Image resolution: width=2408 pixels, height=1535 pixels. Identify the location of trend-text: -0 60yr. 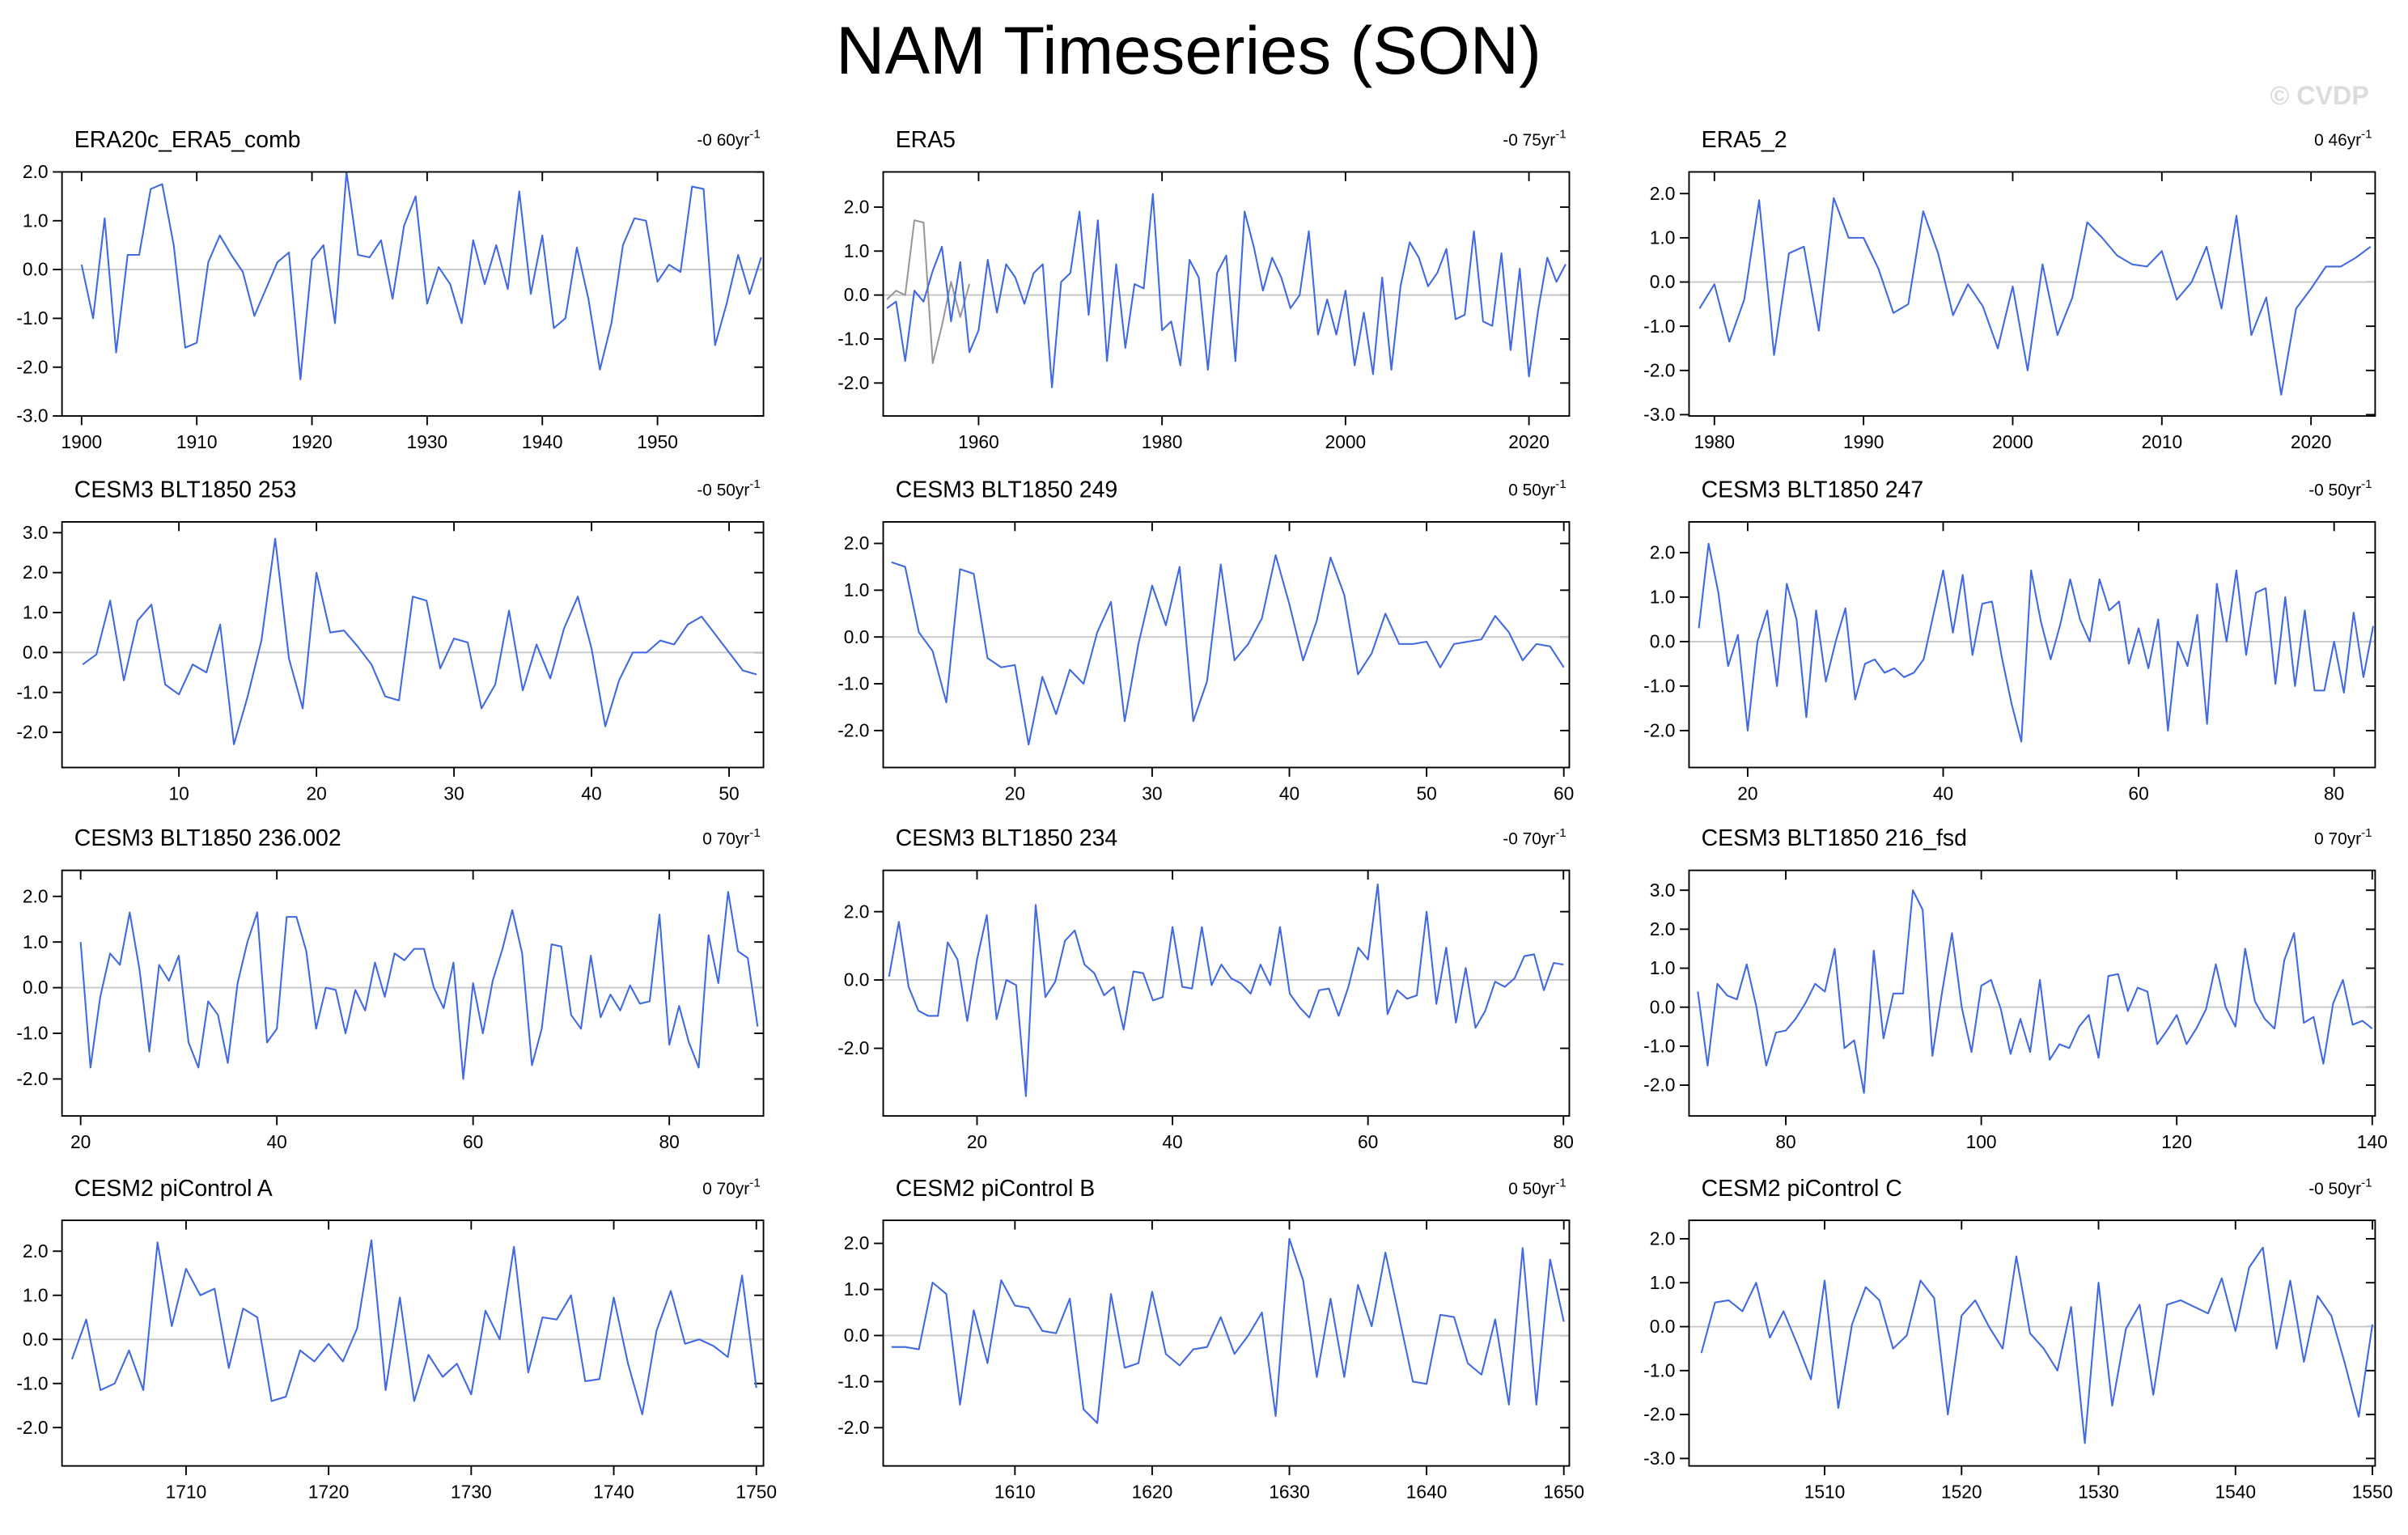
(723, 140).